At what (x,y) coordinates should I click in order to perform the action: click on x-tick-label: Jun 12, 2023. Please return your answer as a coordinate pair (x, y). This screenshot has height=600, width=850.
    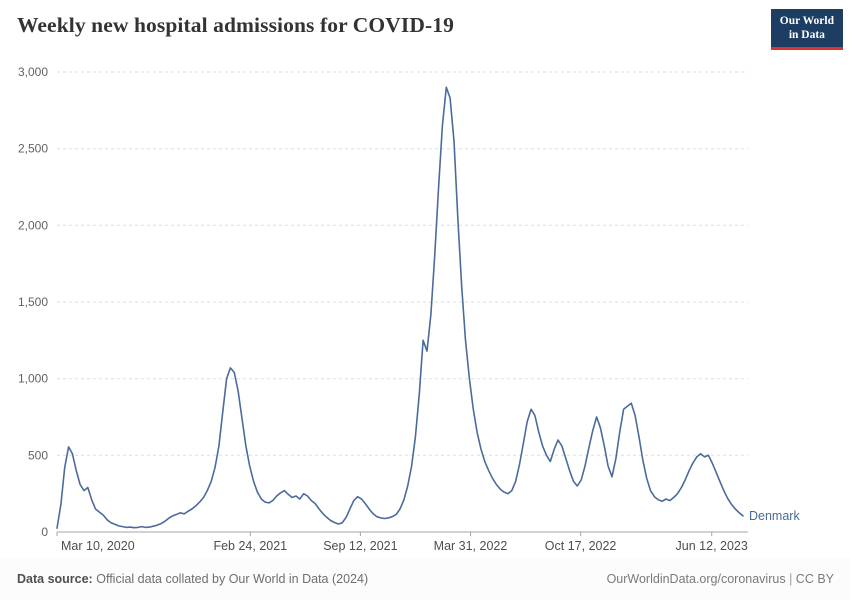
    Looking at the image, I should click on (712, 546).